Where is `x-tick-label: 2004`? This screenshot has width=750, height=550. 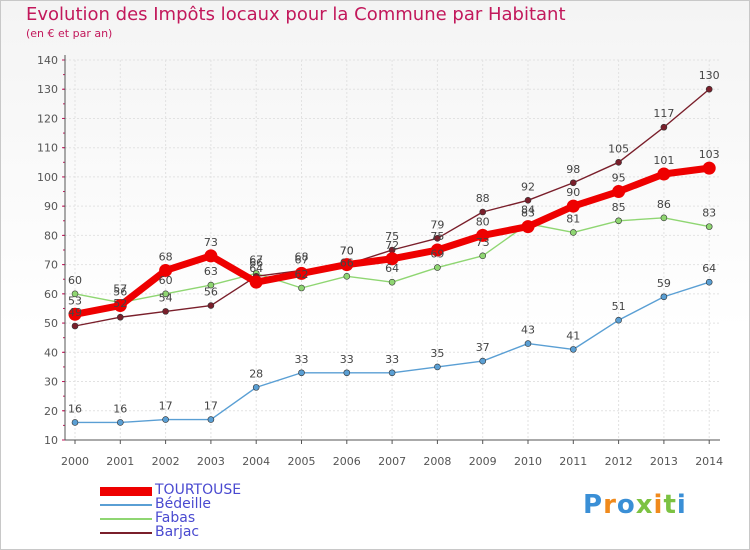 x-tick-label: 2004 is located at coordinates (256, 461).